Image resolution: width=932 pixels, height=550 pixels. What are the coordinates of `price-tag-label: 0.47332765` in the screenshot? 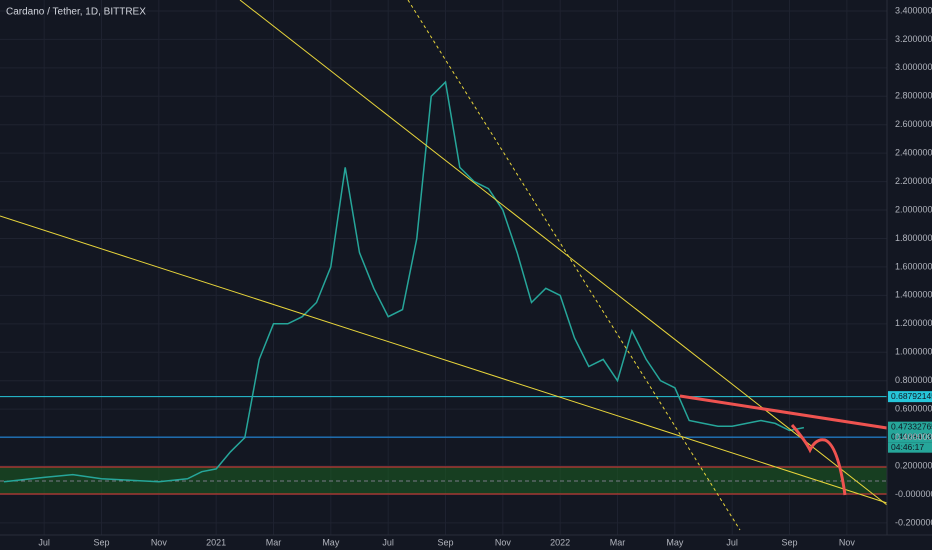 It's located at (911, 426).